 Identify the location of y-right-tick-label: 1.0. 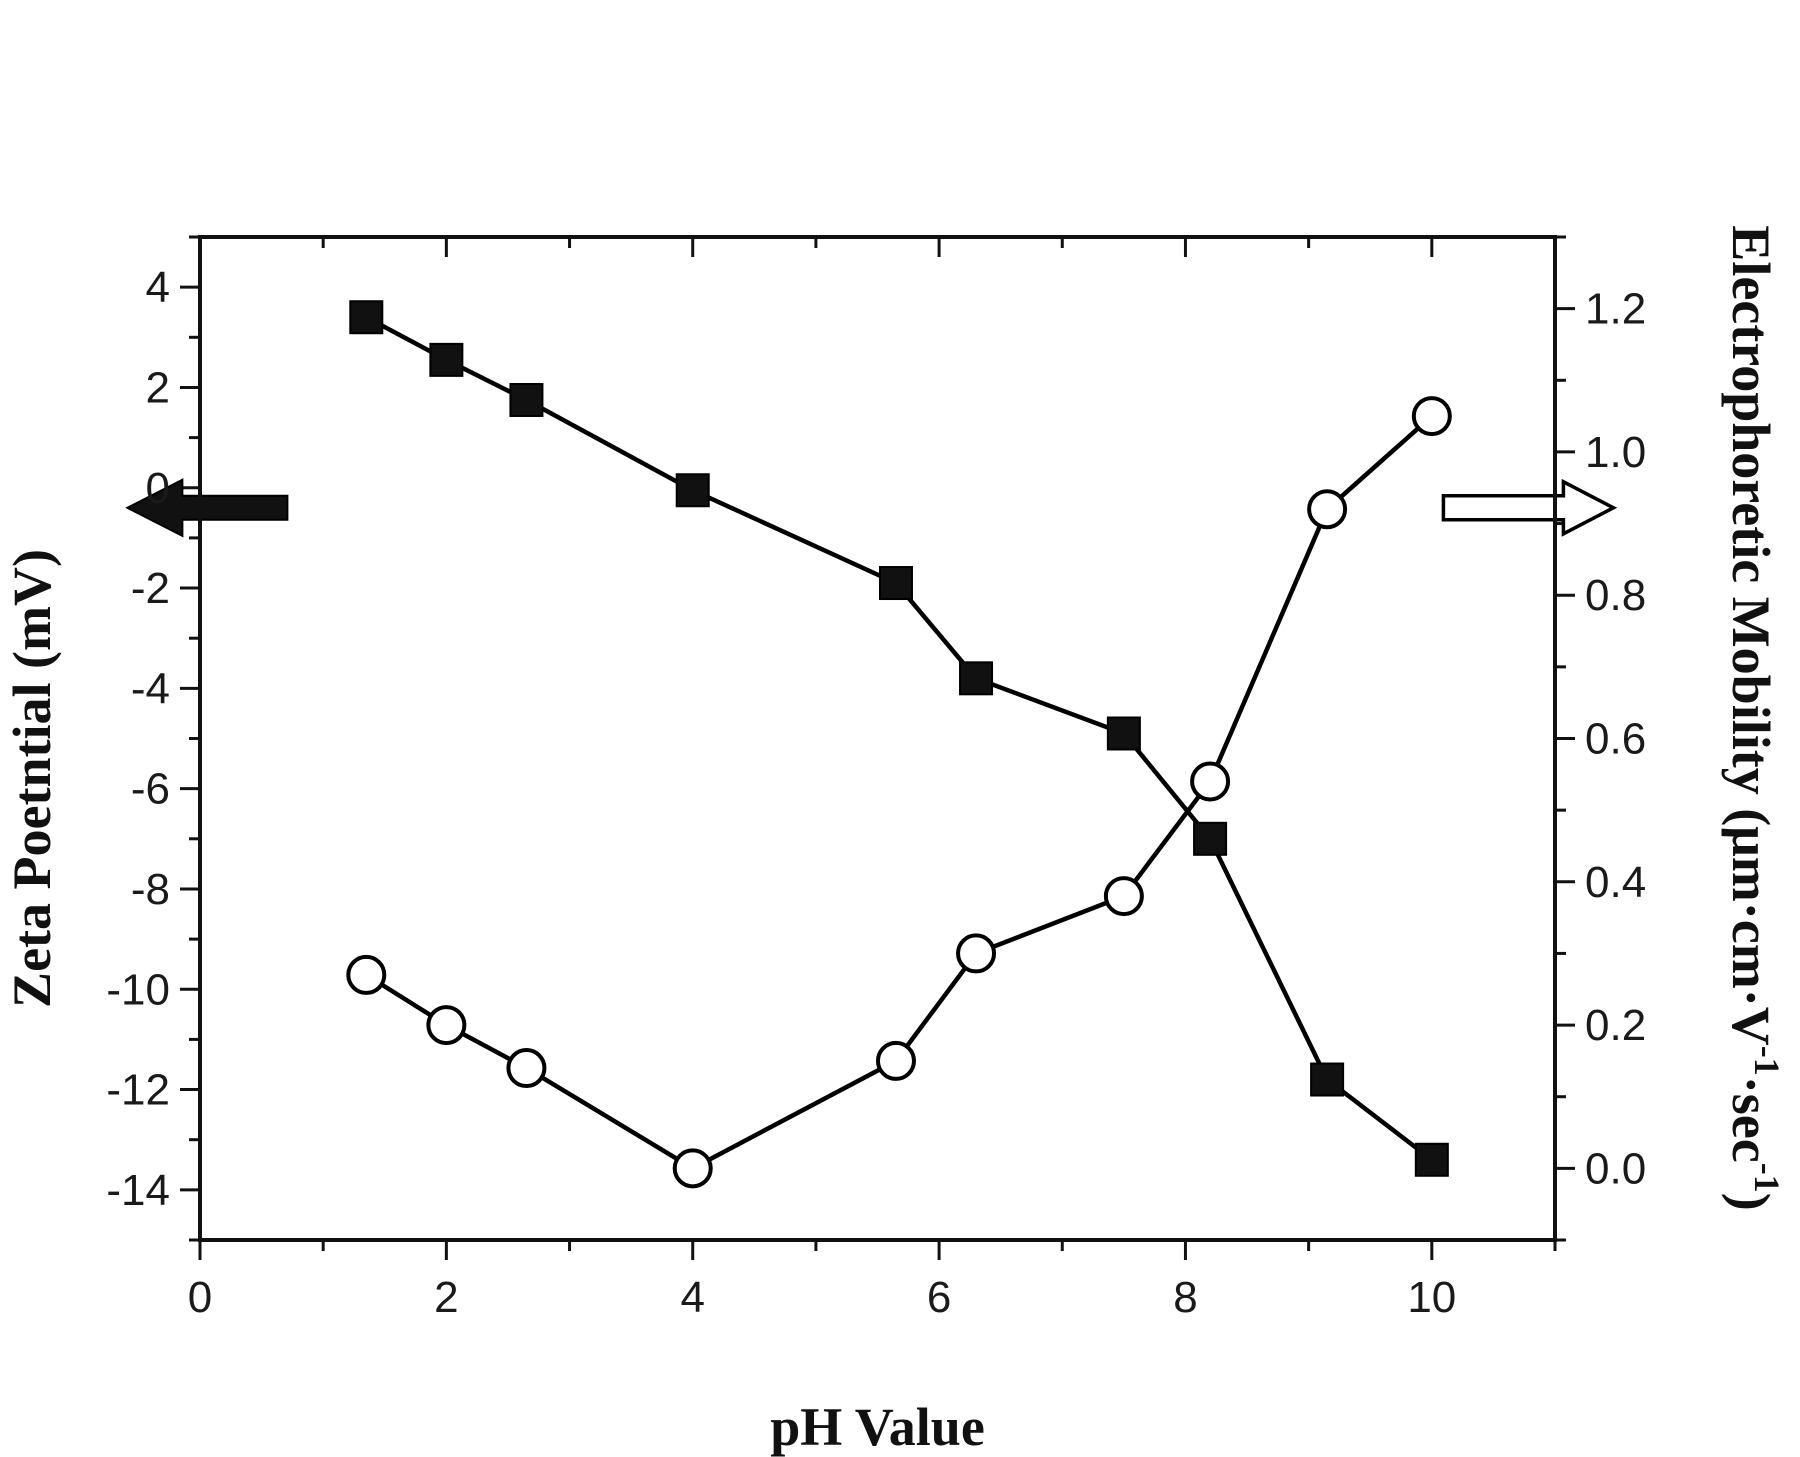
(1615, 452).